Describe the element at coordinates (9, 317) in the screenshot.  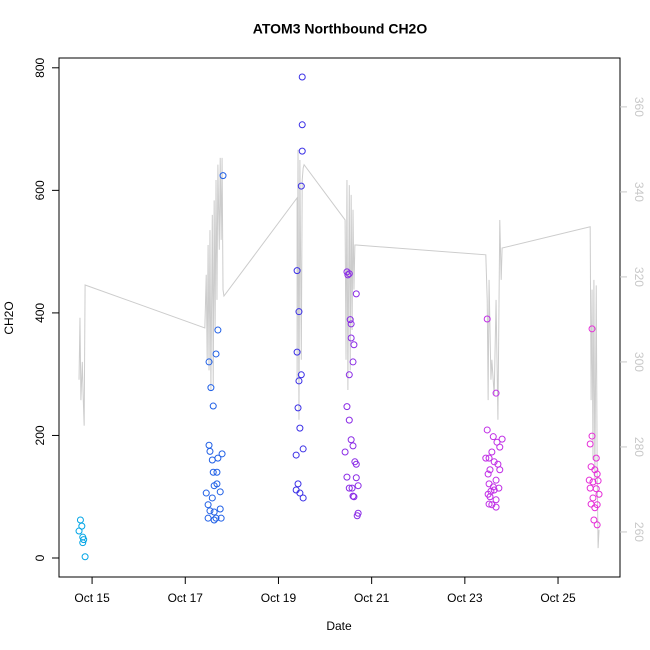
I see `y-axis-label: CH2O` at that location.